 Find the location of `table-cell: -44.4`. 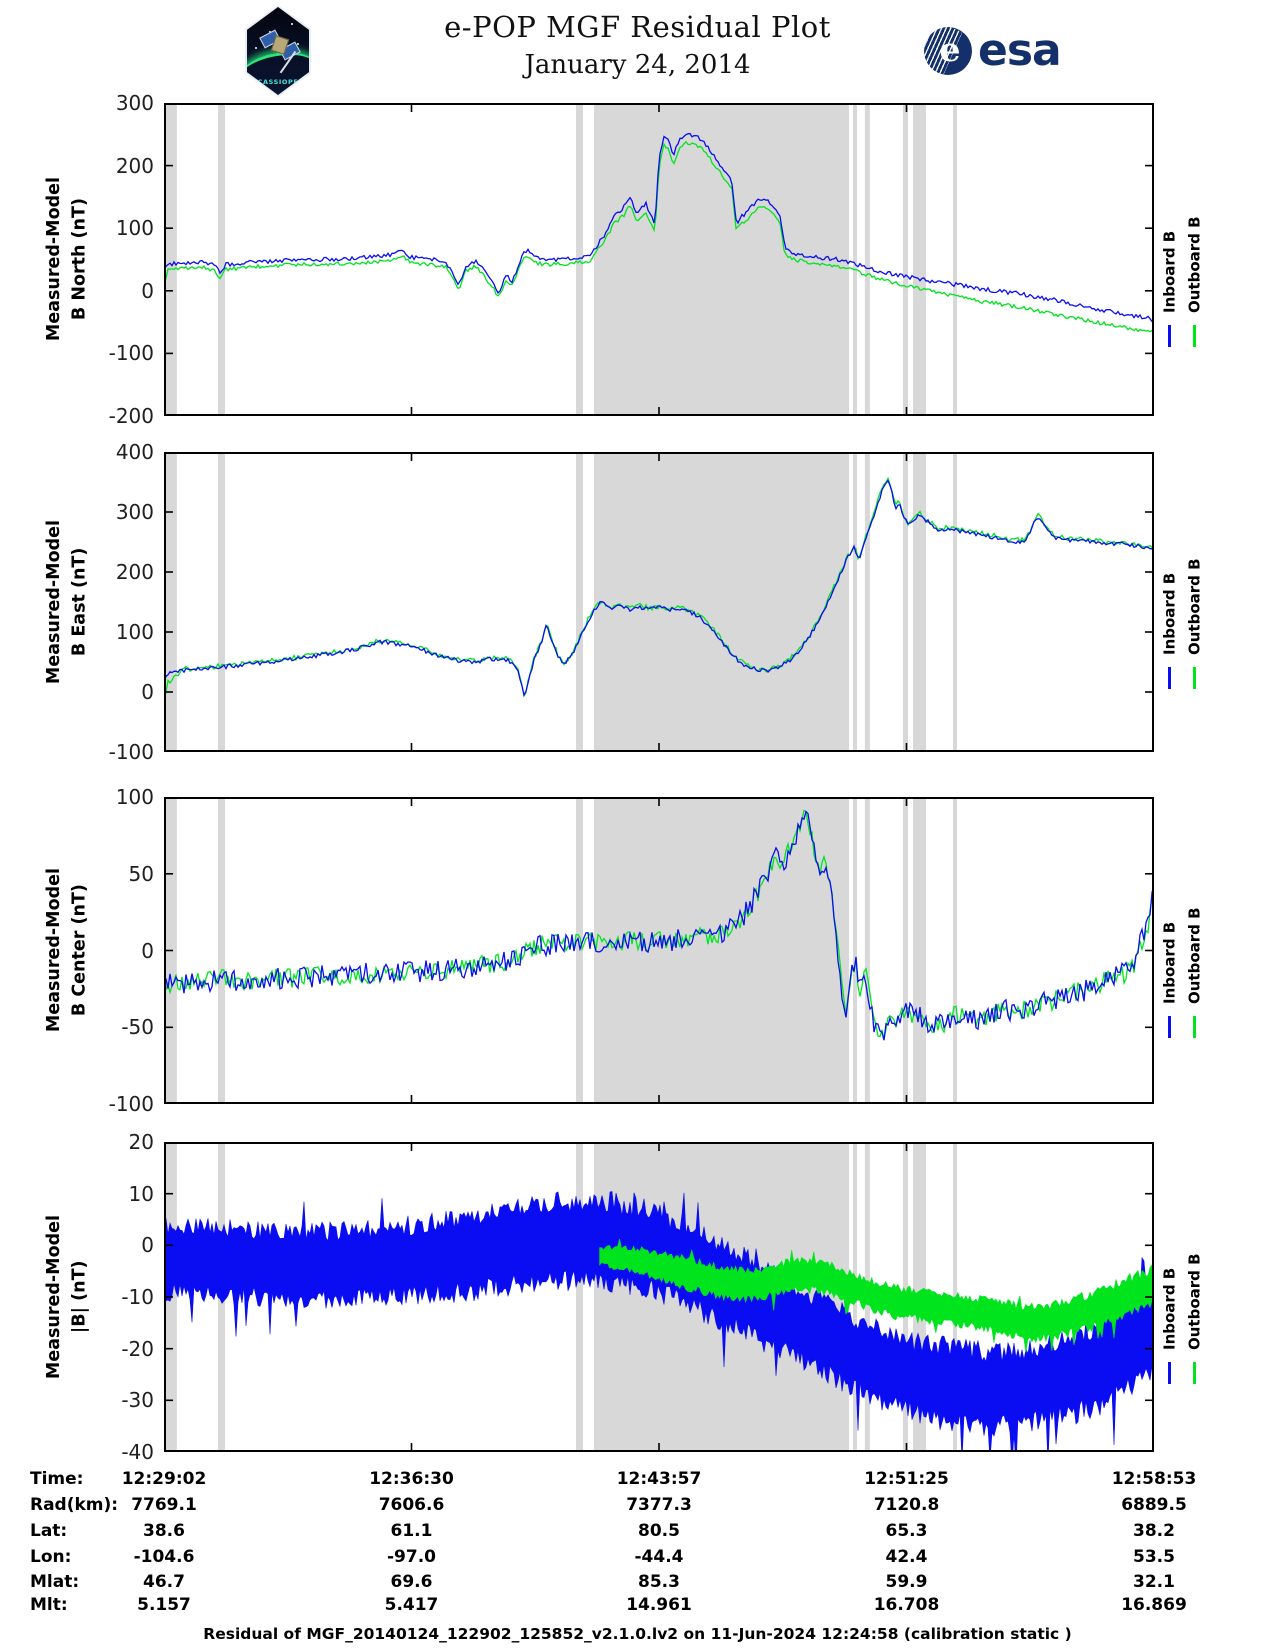

table-cell: -44.4 is located at coordinates (659, 1557).